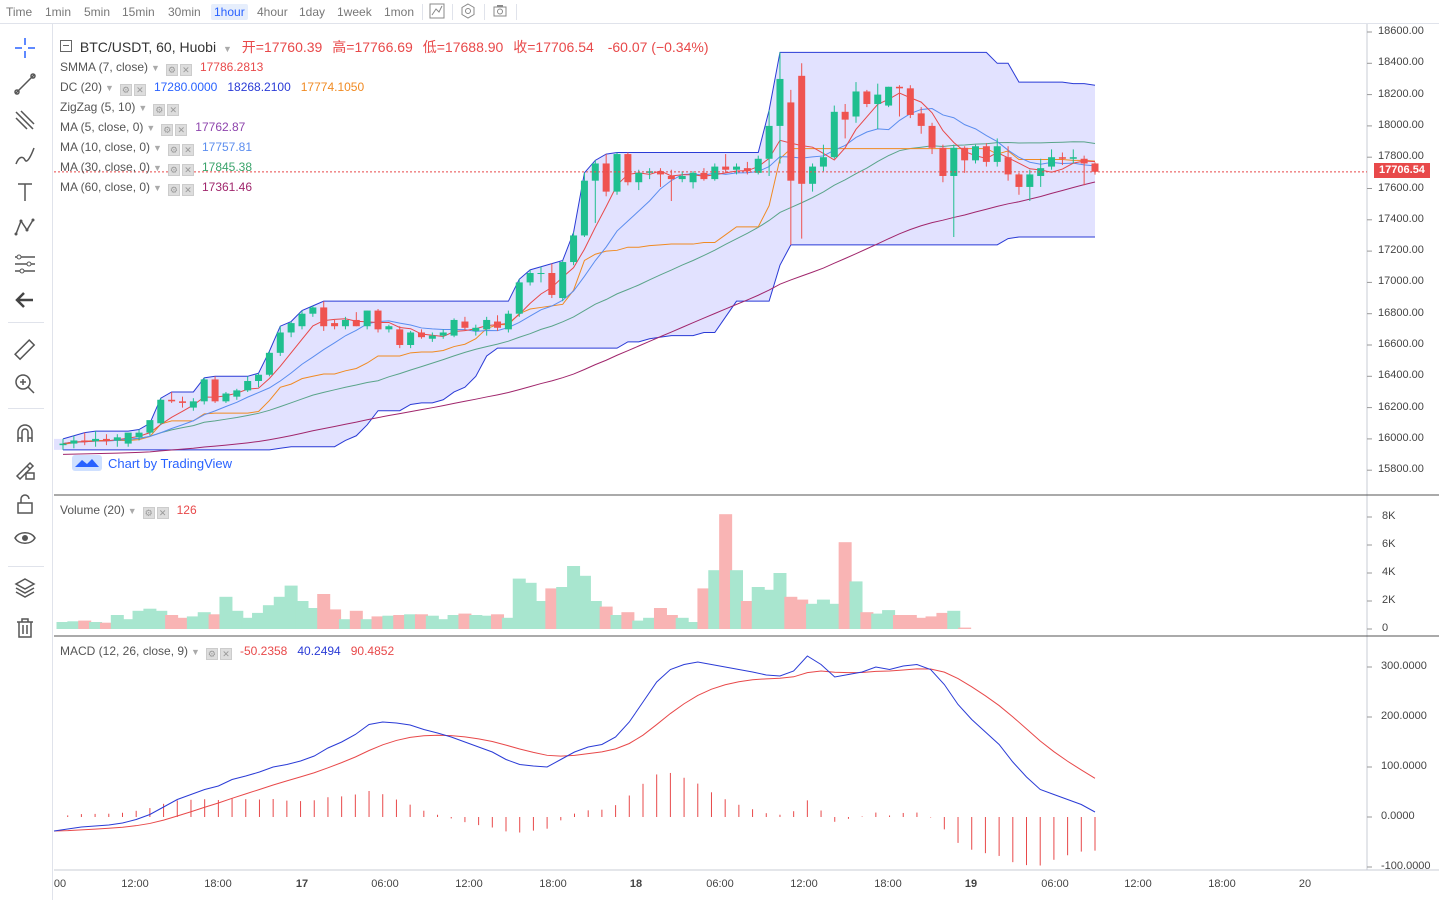 This screenshot has width=1439, height=900. I want to click on indicator-name: ZigZag (5, 10), so click(98, 107).